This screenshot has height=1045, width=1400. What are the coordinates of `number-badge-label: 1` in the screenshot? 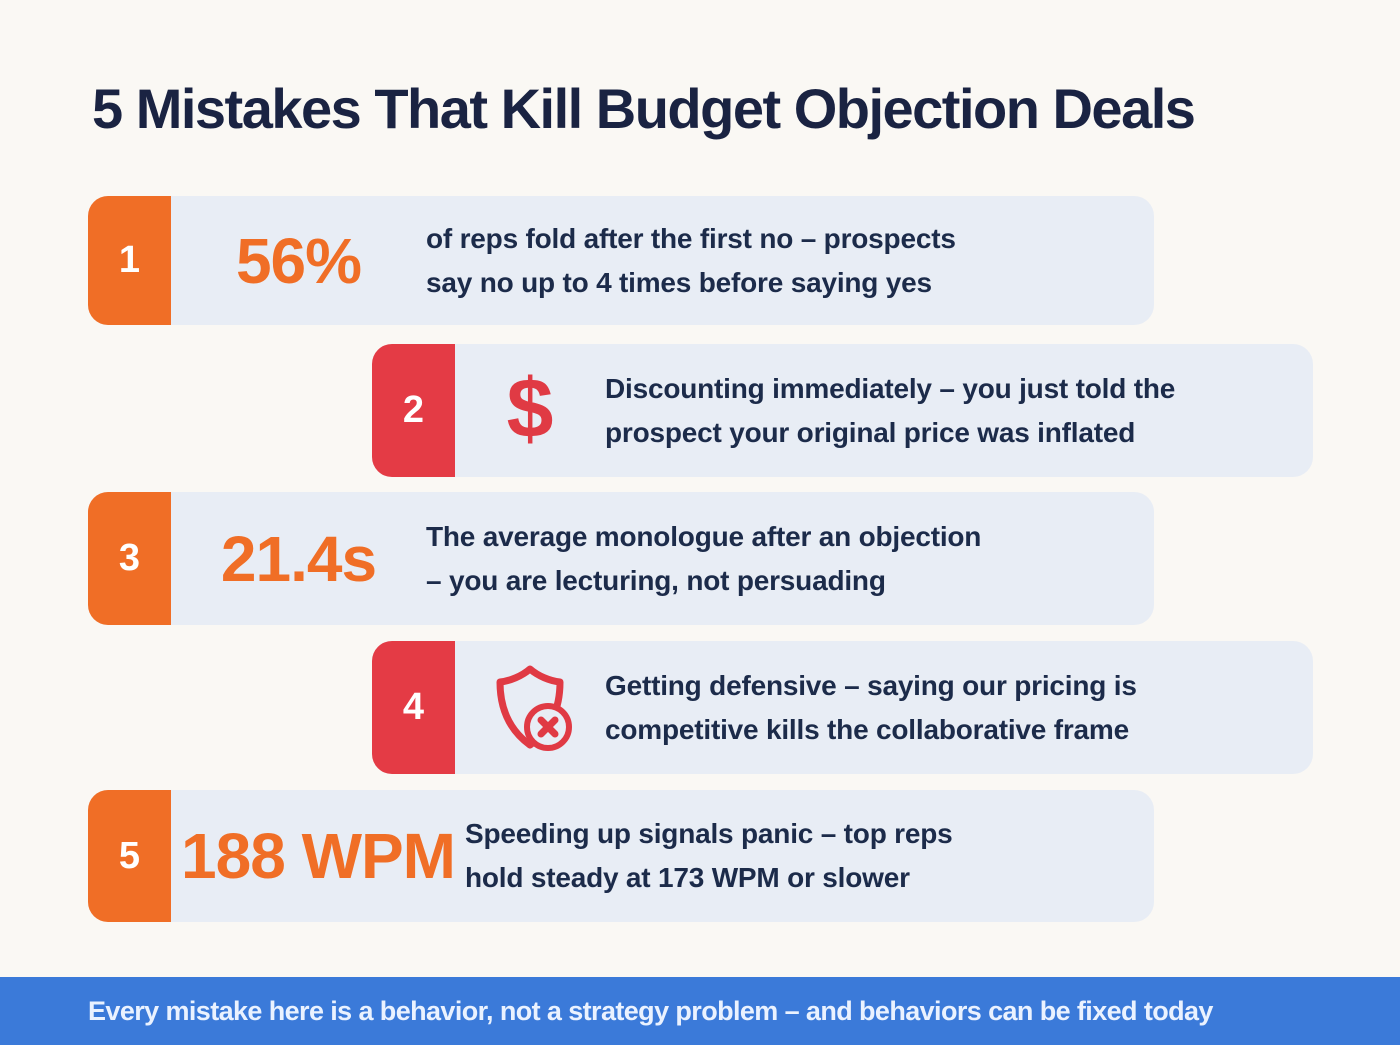 It's located at (129, 260).